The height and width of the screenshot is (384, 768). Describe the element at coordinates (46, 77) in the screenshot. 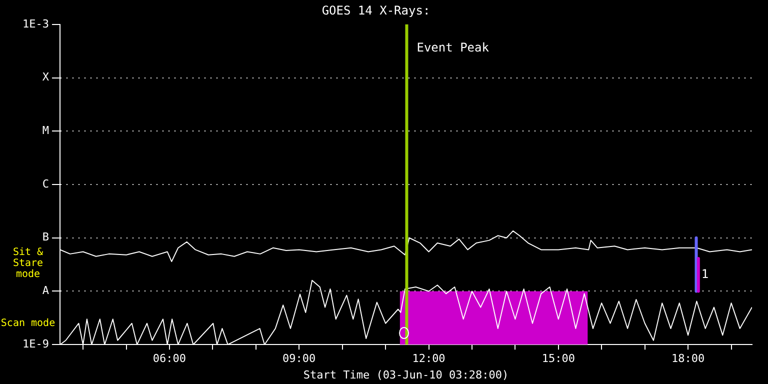

I see `y-tick-label: X` at that location.